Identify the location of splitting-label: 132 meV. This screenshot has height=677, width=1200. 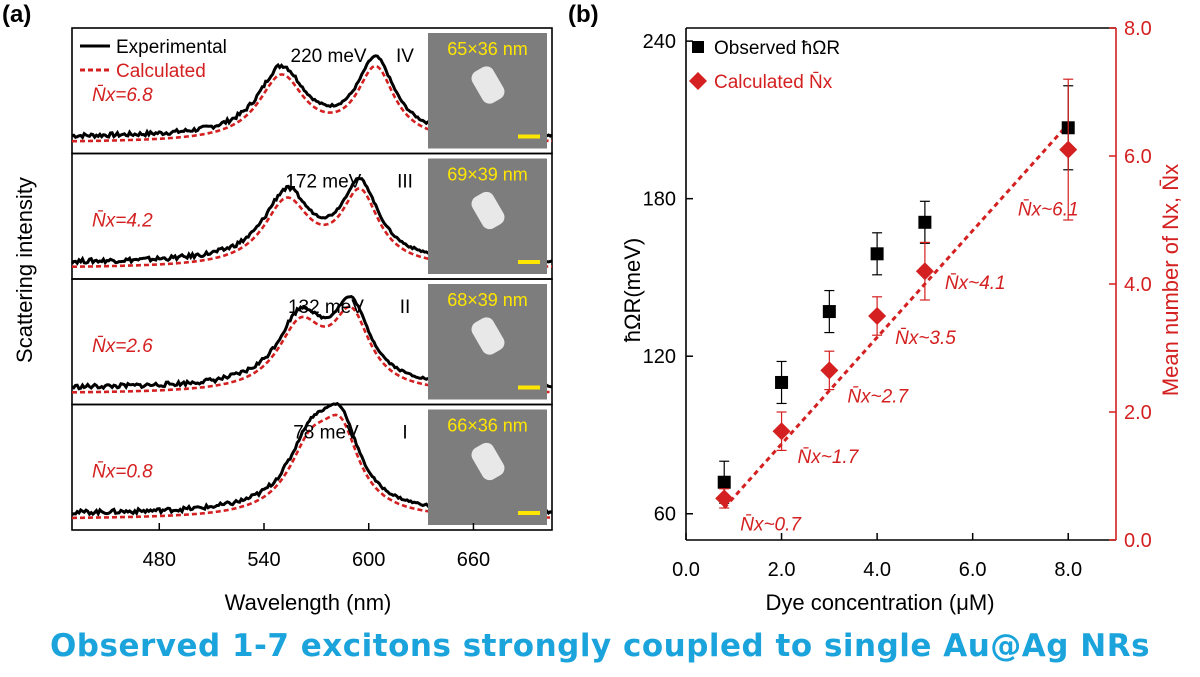
(326, 307).